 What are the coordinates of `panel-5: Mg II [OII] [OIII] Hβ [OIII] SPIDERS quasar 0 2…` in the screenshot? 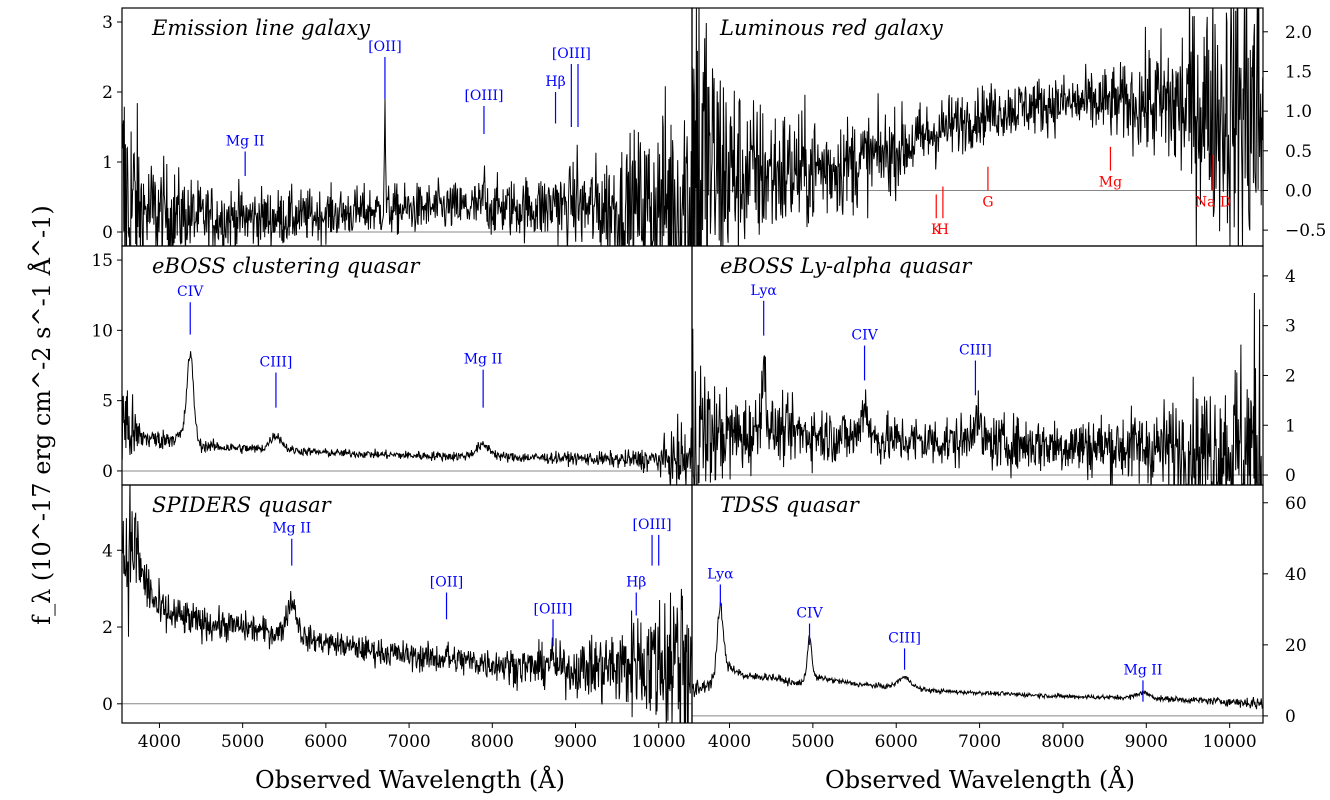 It's located at (397, 618).